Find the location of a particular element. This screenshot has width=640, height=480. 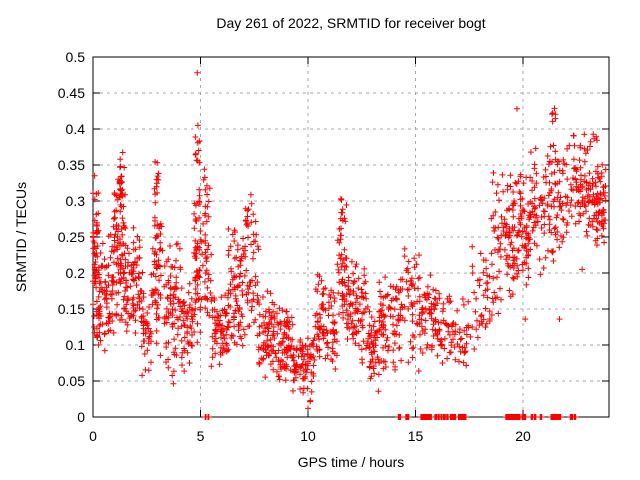

y-tick-label: 0.25 is located at coordinates (71, 237).